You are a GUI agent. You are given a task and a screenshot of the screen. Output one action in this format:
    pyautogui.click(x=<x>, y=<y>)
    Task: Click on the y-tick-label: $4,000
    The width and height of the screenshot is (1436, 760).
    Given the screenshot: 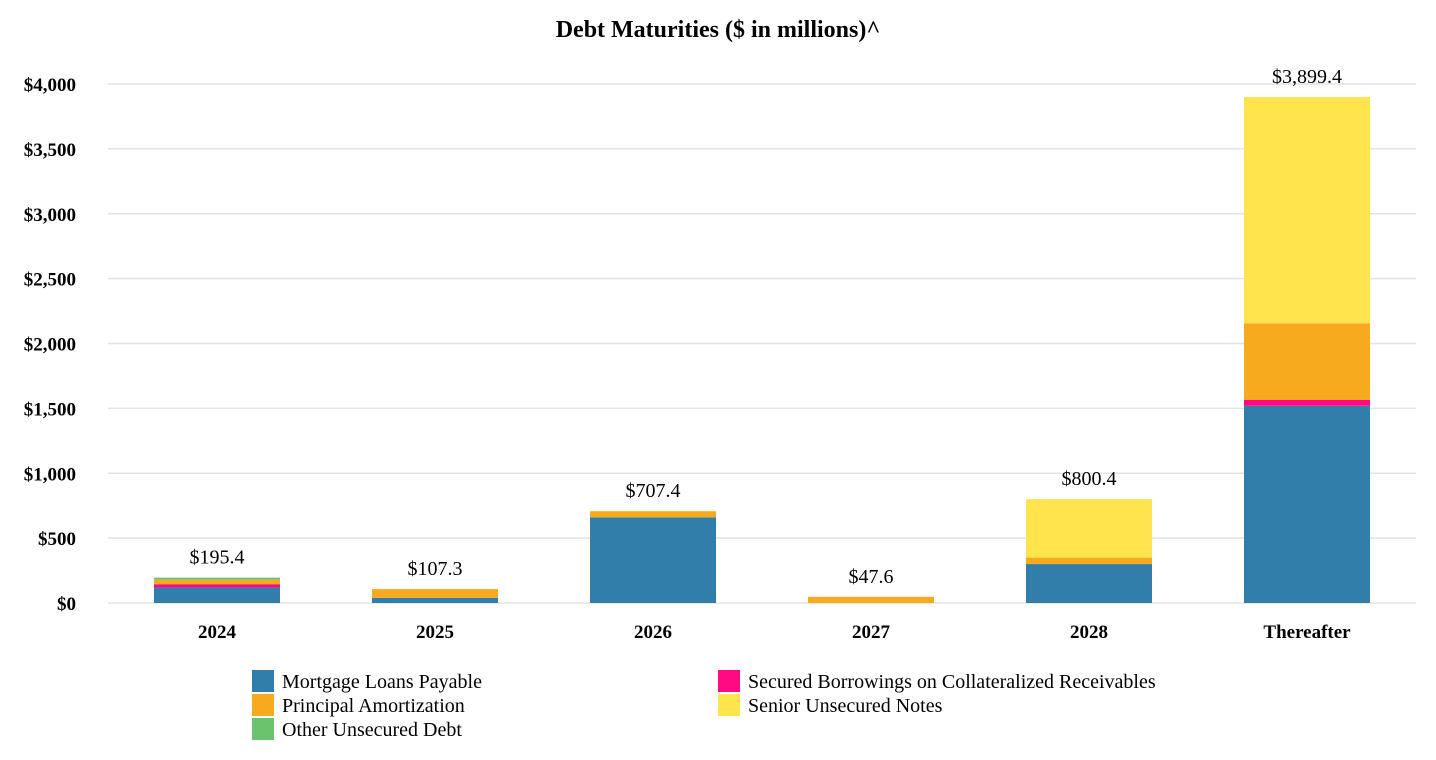 What is the action you would take?
    pyautogui.click(x=50, y=85)
    